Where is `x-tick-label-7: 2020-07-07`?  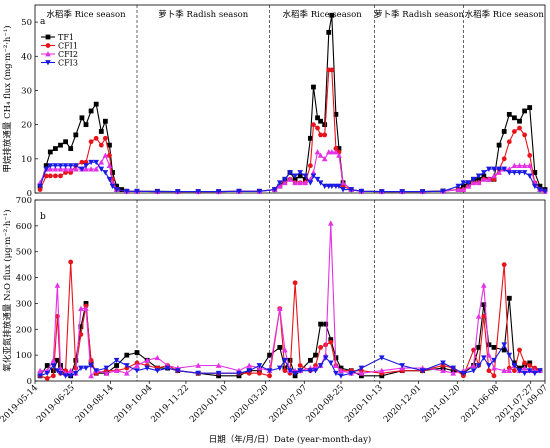 x-tick-label-7: 2020-07-07 is located at coordinates (289, 404).